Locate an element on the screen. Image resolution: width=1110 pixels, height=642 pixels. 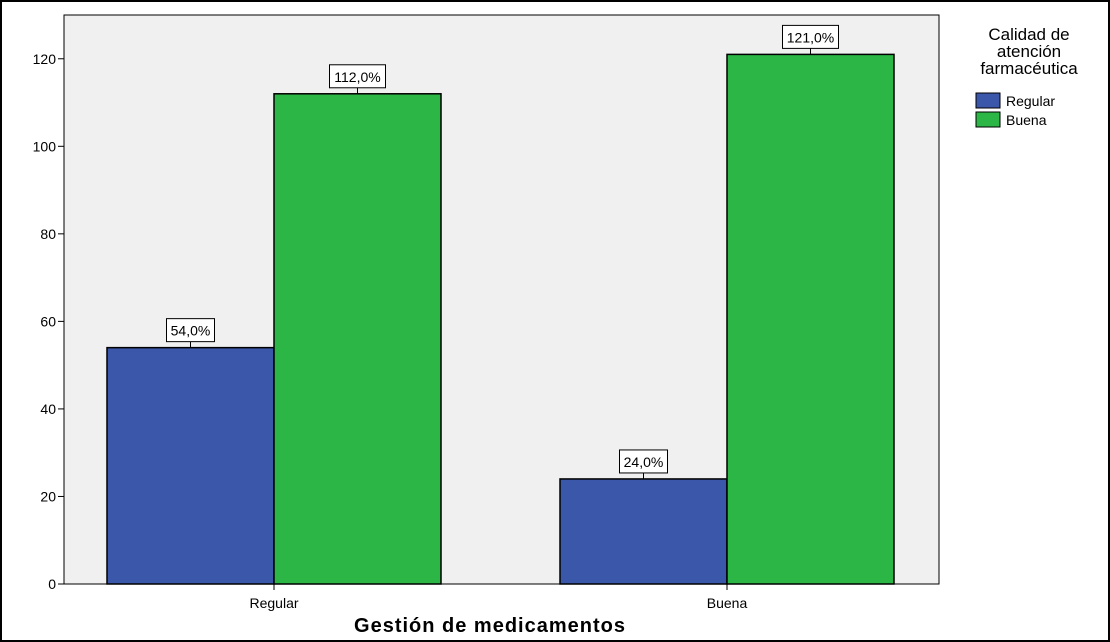
x-axis-title: Gestión de medicamentos is located at coordinates (490, 626).